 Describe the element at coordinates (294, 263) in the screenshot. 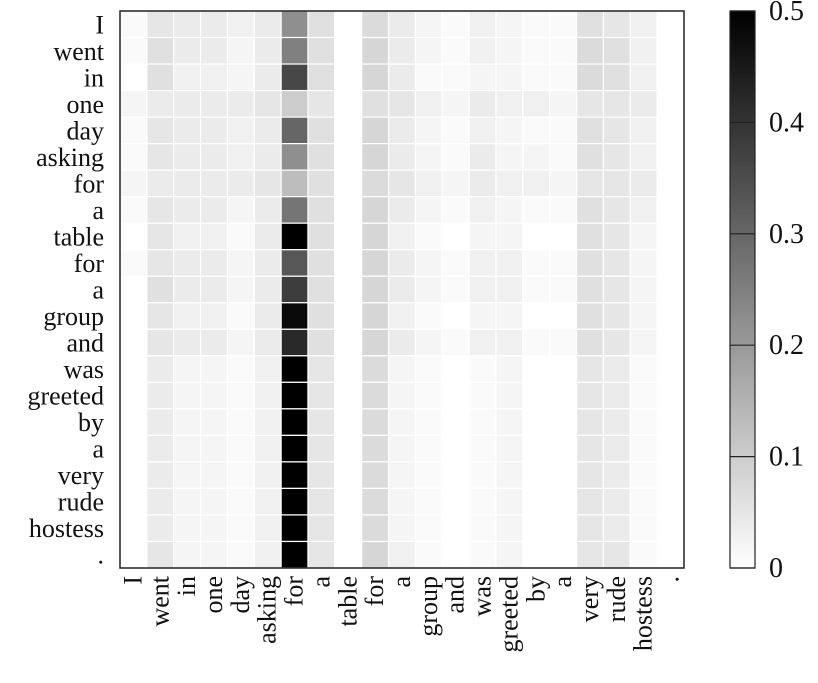

I see `heatmap-cell-r9-c6` at that location.